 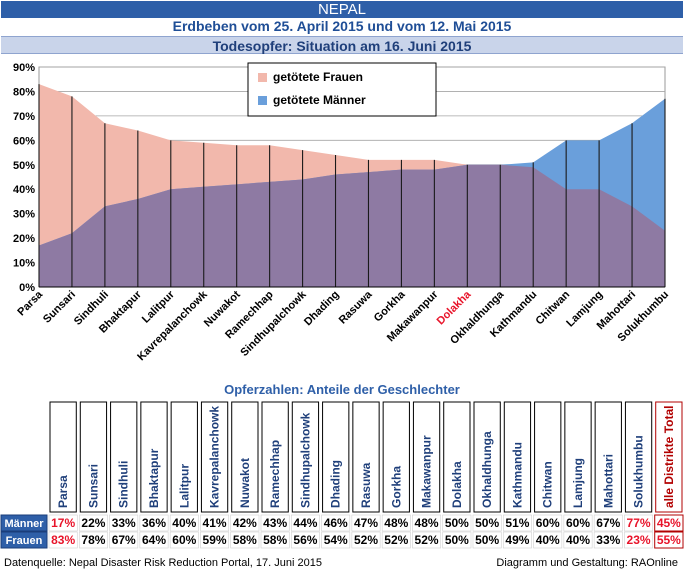 What do you see at coordinates (322, 309) in the screenshot?
I see `x-tick-label: Dhading` at bounding box center [322, 309].